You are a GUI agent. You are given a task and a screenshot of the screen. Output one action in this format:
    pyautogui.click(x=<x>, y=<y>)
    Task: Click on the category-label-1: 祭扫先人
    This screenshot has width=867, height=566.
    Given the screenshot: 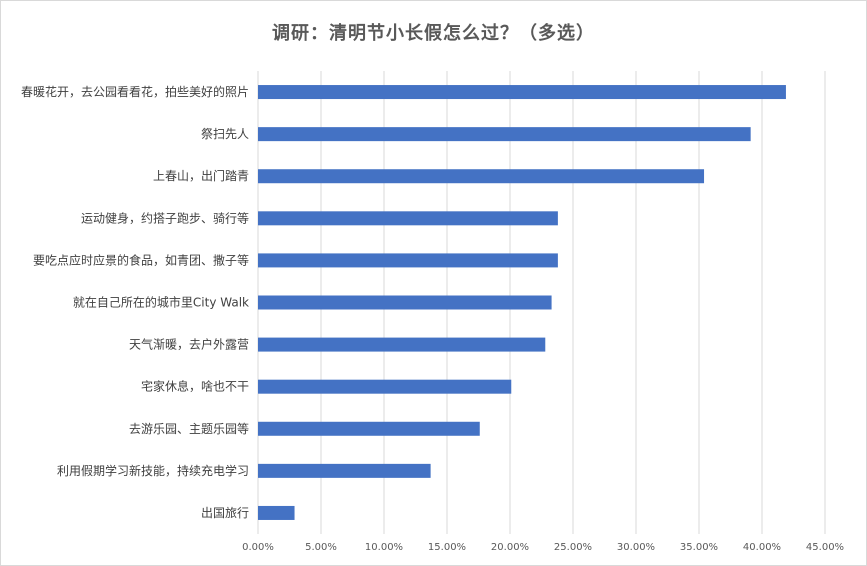 What is the action you would take?
    pyautogui.click(x=225, y=134)
    